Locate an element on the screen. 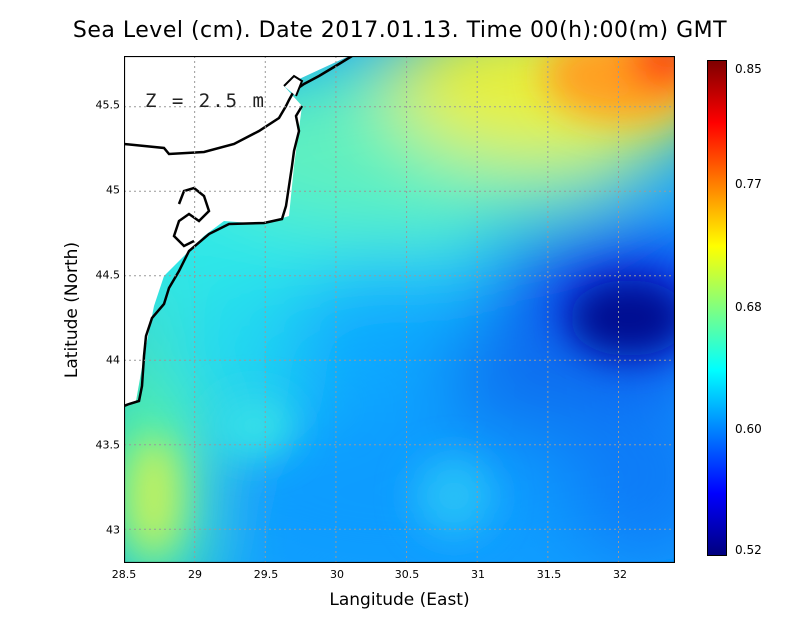 The height and width of the screenshot is (618, 800). x-tick-label: 29 is located at coordinates (195, 574).